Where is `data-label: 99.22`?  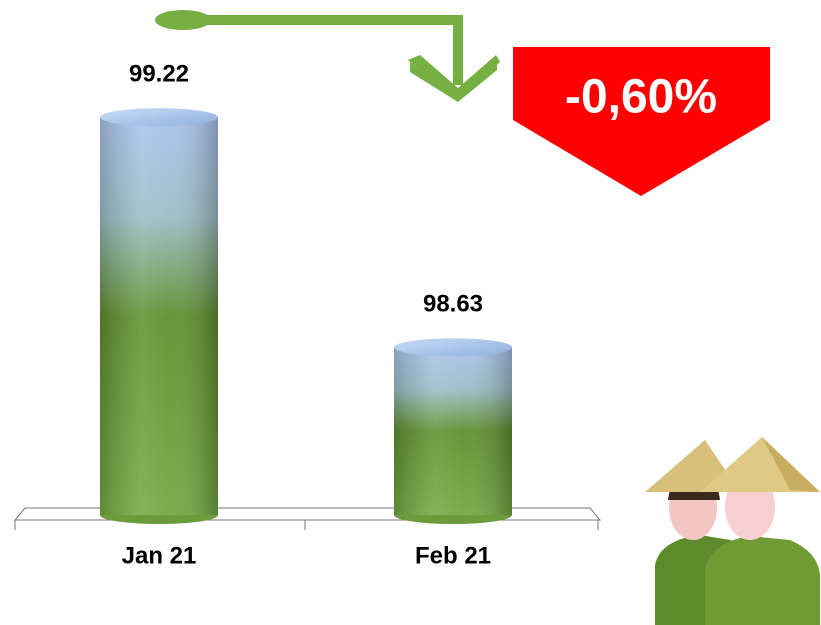
data-label: 99.22 is located at coordinates (159, 74).